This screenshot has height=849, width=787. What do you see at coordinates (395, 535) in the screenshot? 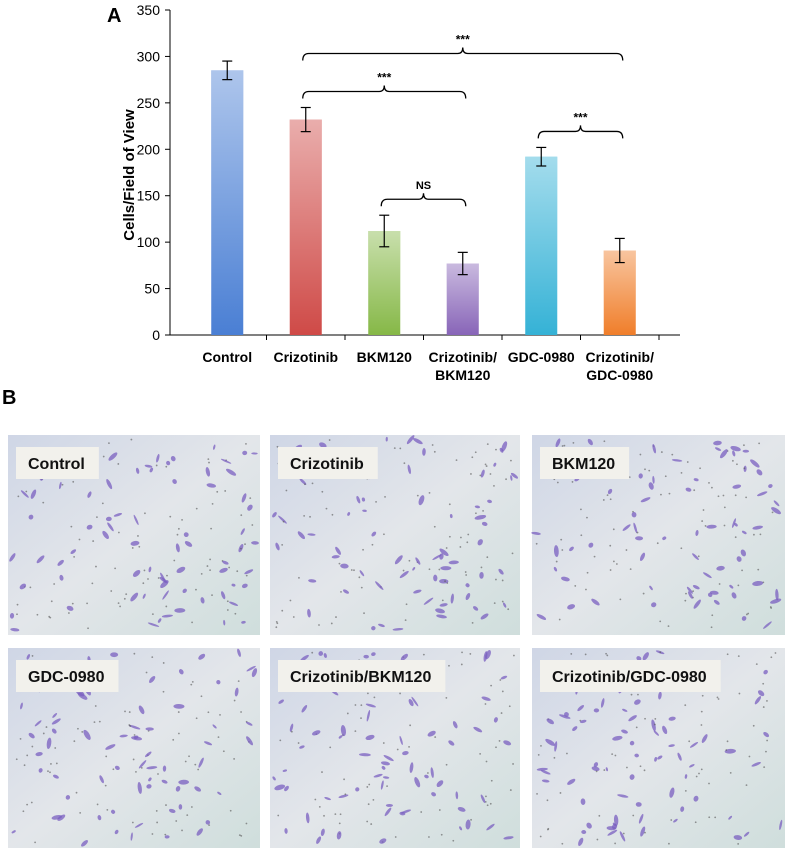
I see `micrograph: Crizotinib` at bounding box center [395, 535].